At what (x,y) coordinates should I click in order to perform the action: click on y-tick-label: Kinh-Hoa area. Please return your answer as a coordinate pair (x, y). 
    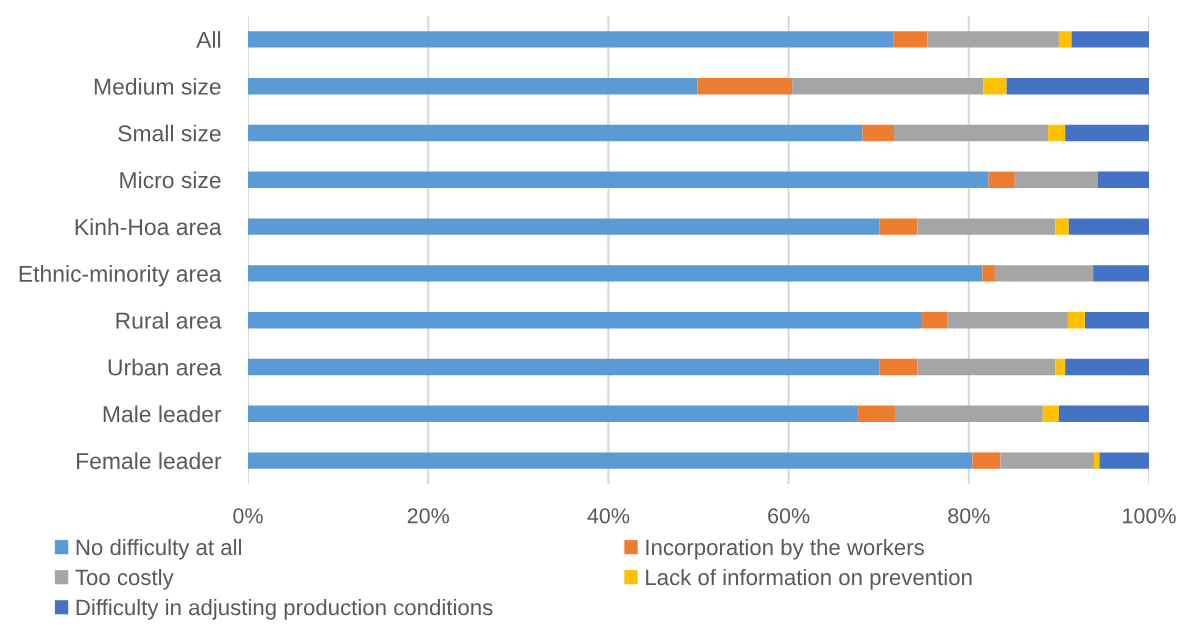
    Looking at the image, I should click on (148, 227).